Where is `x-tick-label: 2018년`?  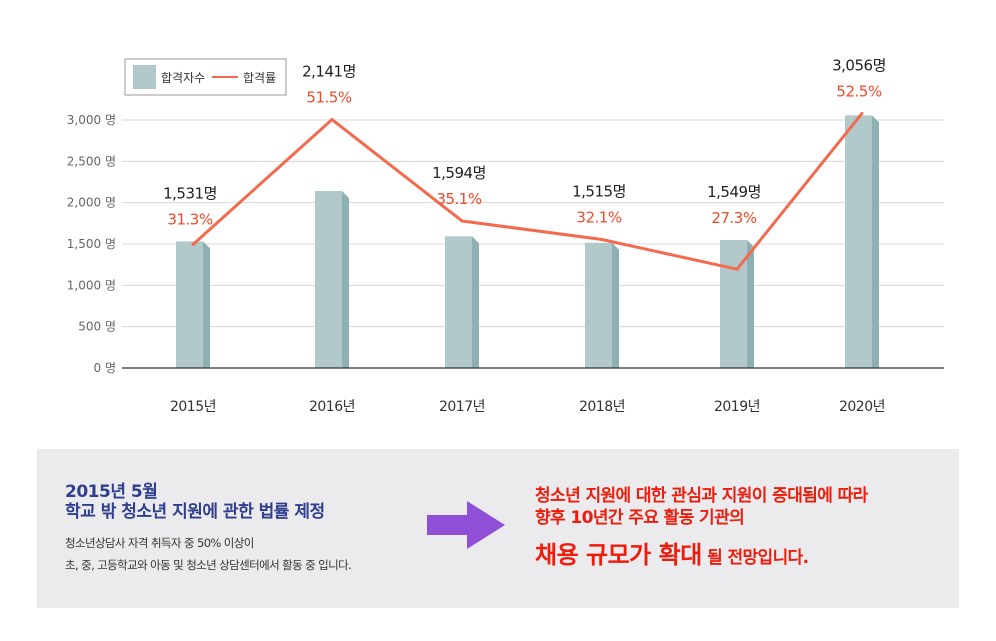 x-tick-label: 2018년 is located at coordinates (602, 407).